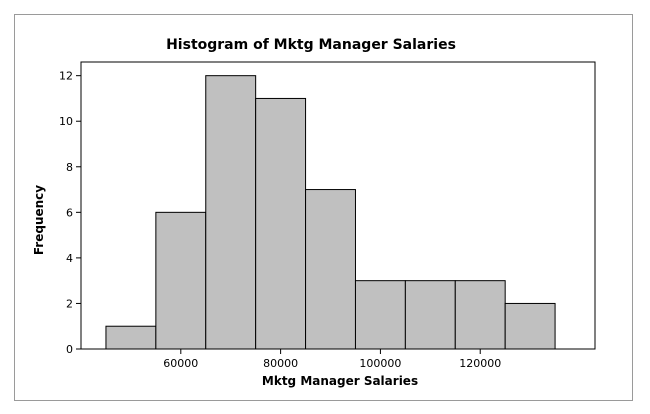 This screenshot has width=650, height=414. Describe the element at coordinates (340, 381) in the screenshot. I see `x-axis-title: Mktg Manager Salaries` at that location.